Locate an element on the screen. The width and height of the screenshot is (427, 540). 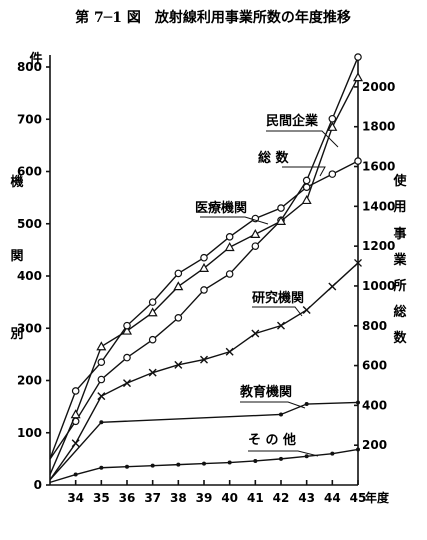
right-tick-label: 400 is located at coordinates (374, 405).